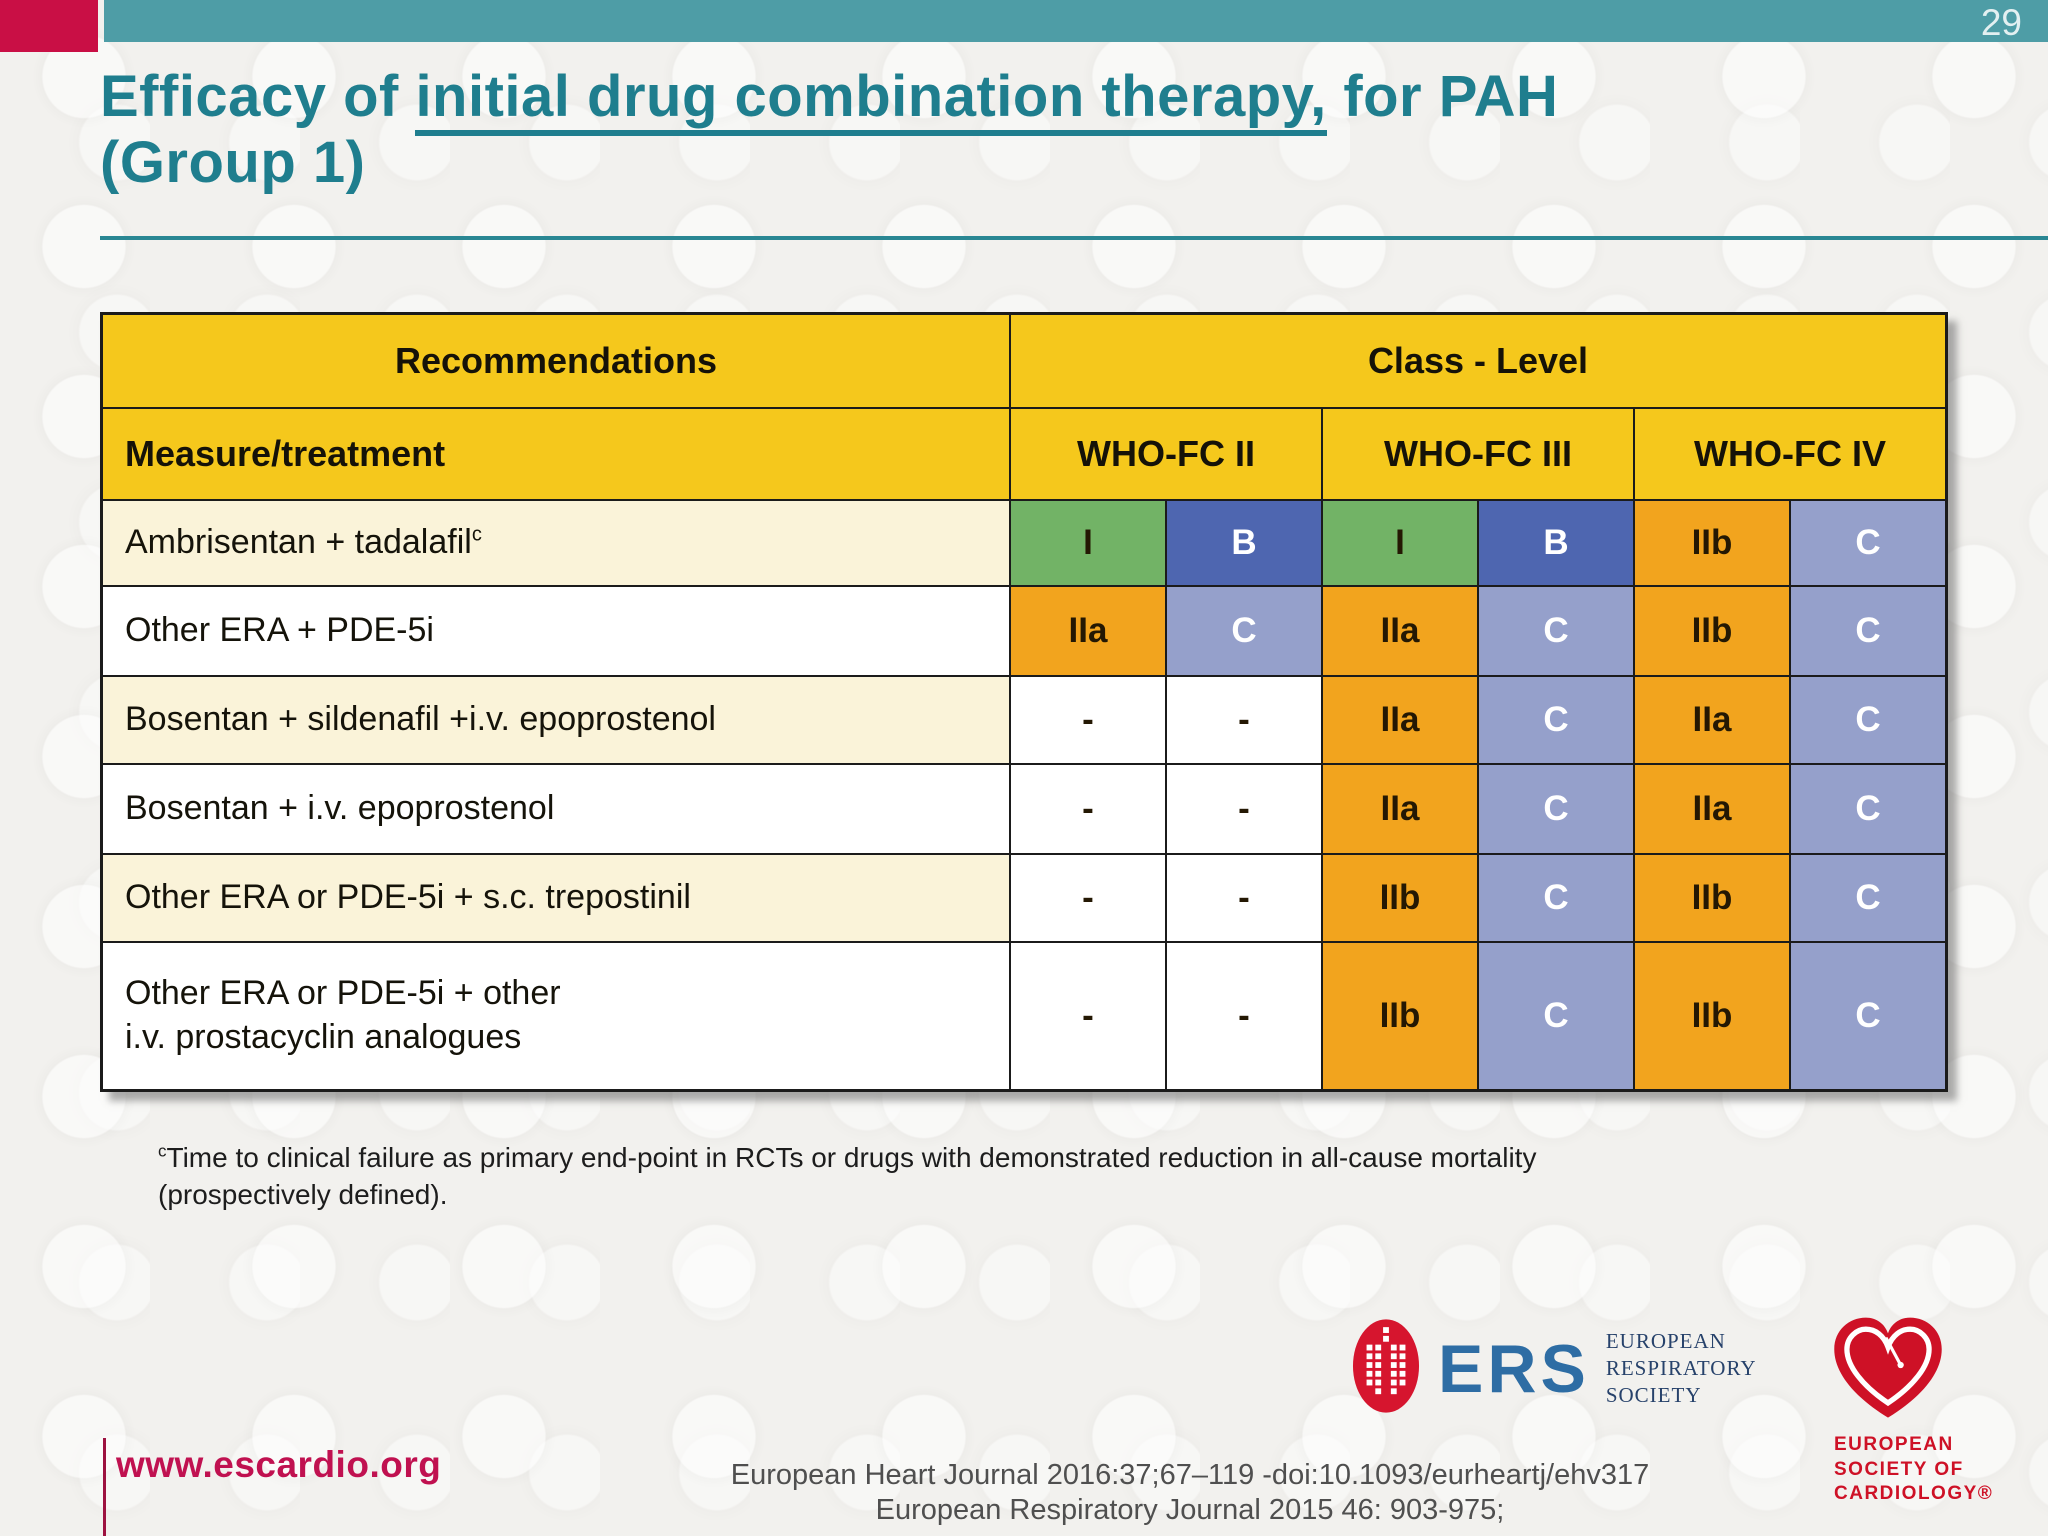 This screenshot has width=2048, height=1536. I want to click on table-header-who-fc-iv: WHO-FC IV, so click(1790, 454).